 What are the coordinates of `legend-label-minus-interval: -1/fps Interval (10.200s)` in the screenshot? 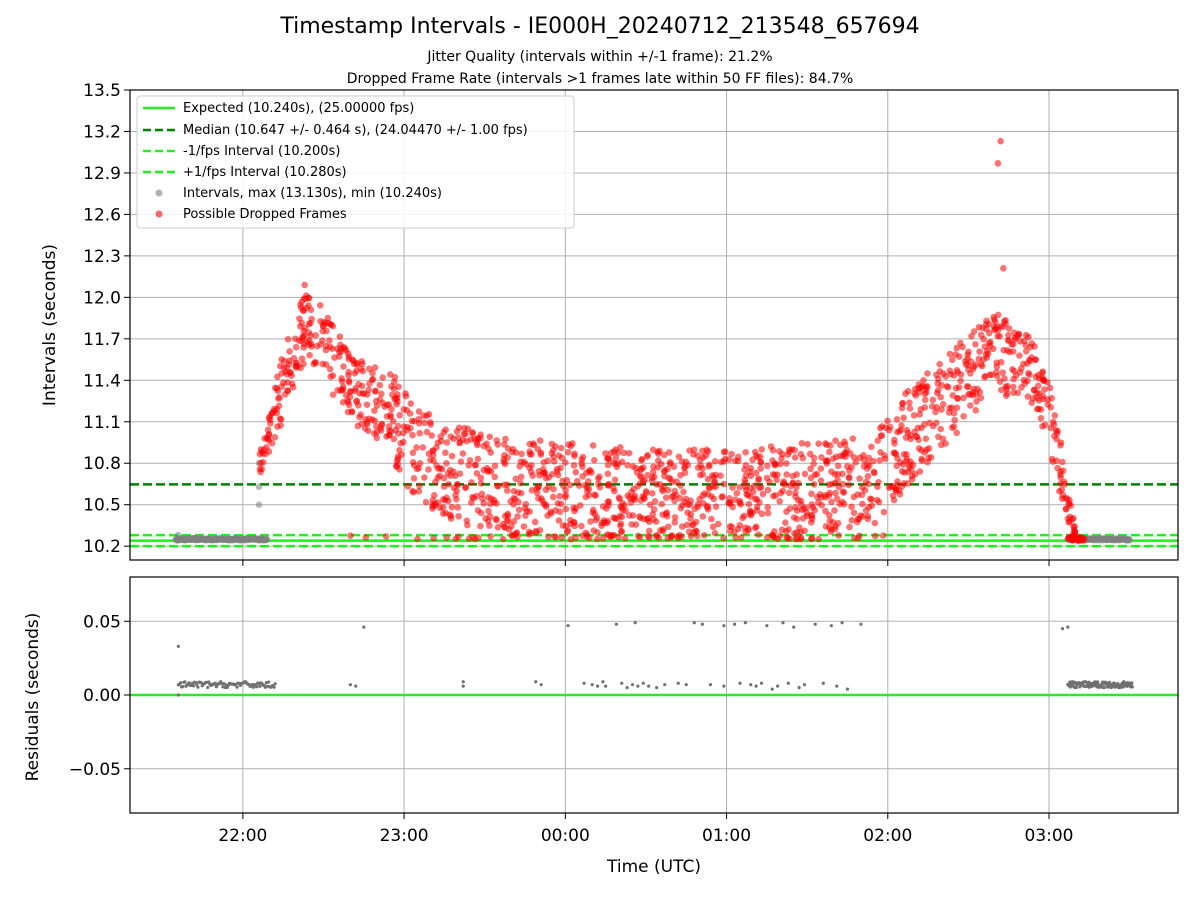 It's located at (261, 151).